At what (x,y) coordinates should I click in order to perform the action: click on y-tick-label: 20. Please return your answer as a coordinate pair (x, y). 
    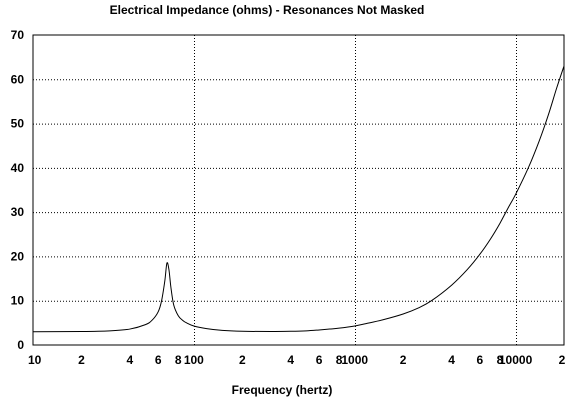
    Looking at the image, I should click on (18, 256).